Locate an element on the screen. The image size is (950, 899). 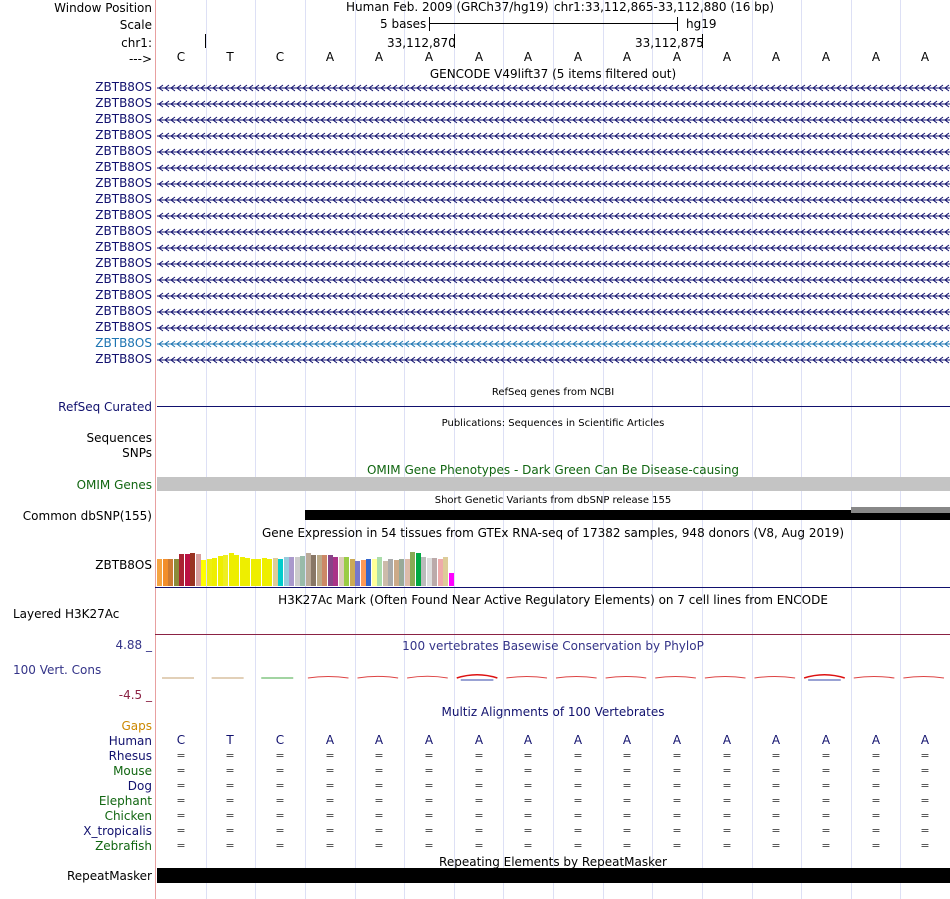
multiz-species-label: Chicken is located at coordinates (128, 816).